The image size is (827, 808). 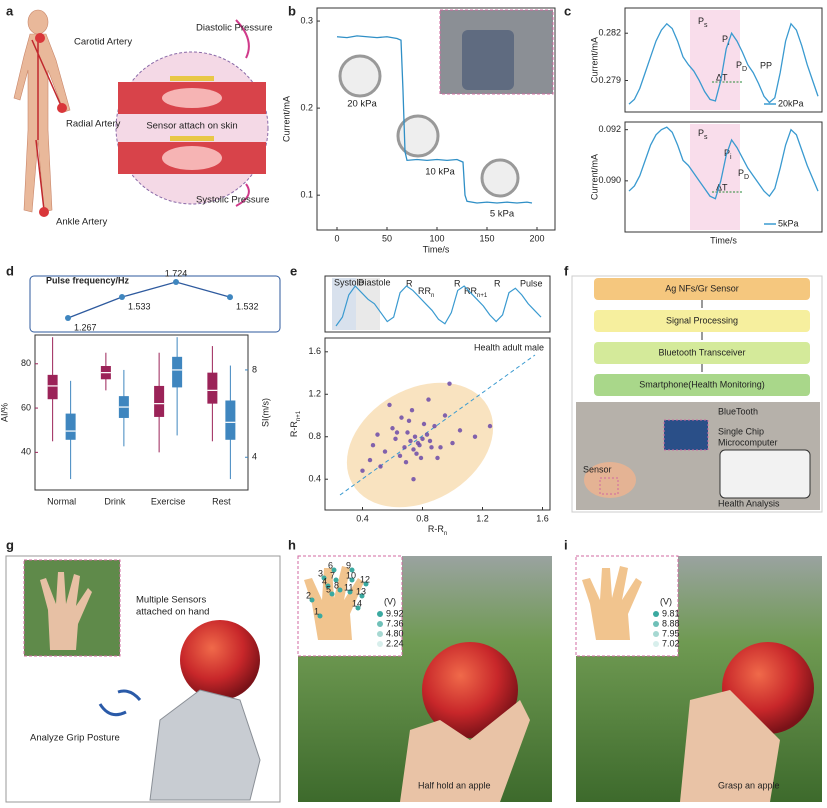 I want to click on label: Diastolic Pressure, so click(x=234, y=28).